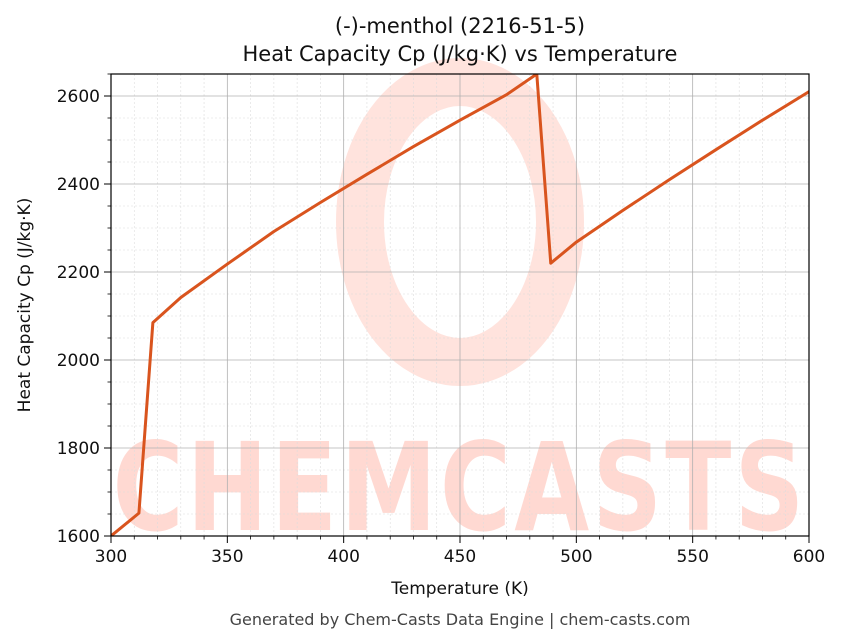 The width and height of the screenshot is (843, 644). What do you see at coordinates (460, 26) in the screenshot?
I see `chart-title: (-)-menthol (2216-51-5)` at bounding box center [460, 26].